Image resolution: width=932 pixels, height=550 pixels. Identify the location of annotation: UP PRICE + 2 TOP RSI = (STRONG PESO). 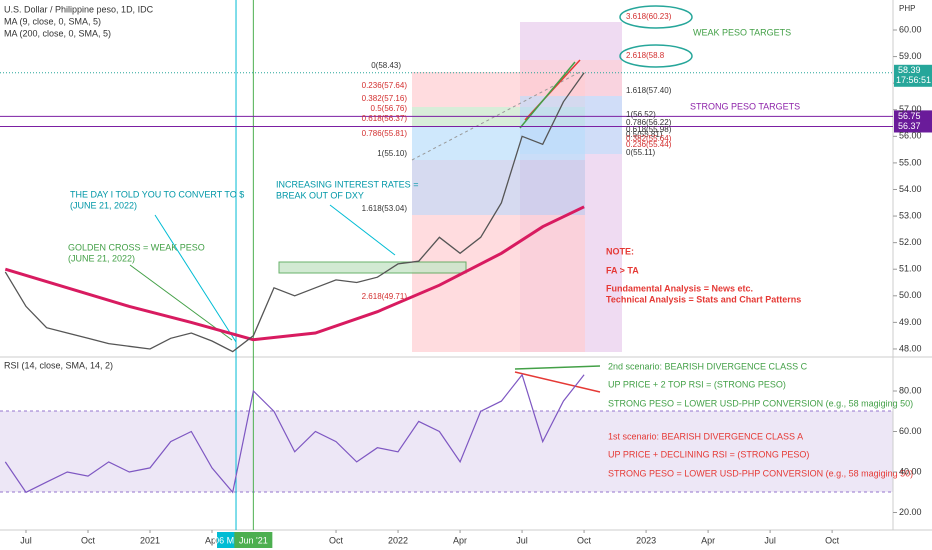
(697, 384).